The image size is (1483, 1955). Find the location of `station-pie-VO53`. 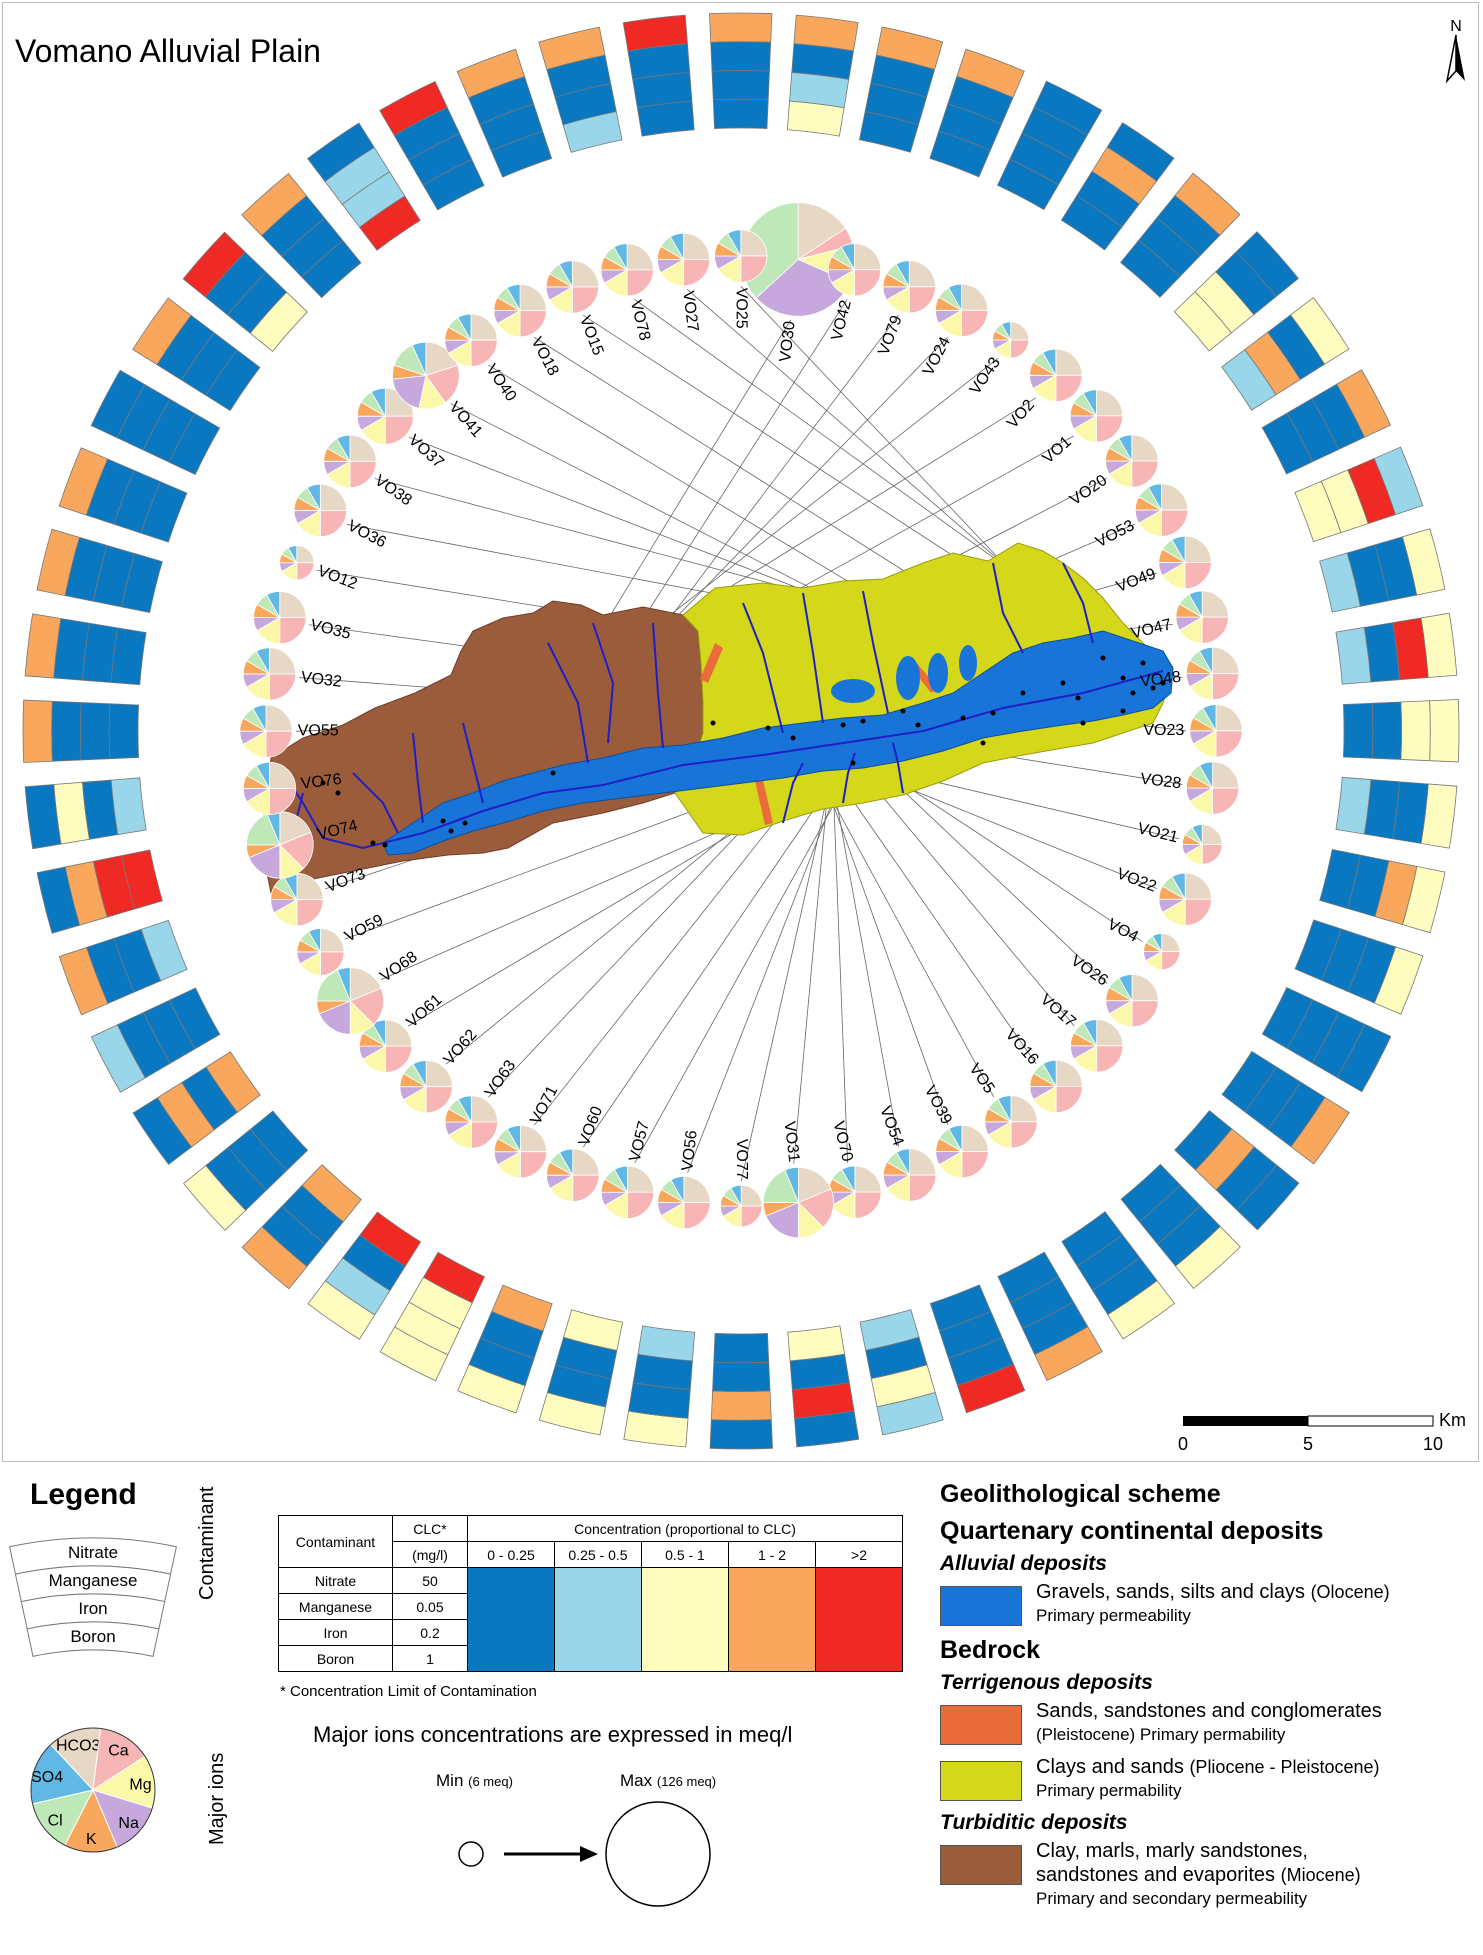

station-pie-VO53 is located at coordinates (1161, 510).